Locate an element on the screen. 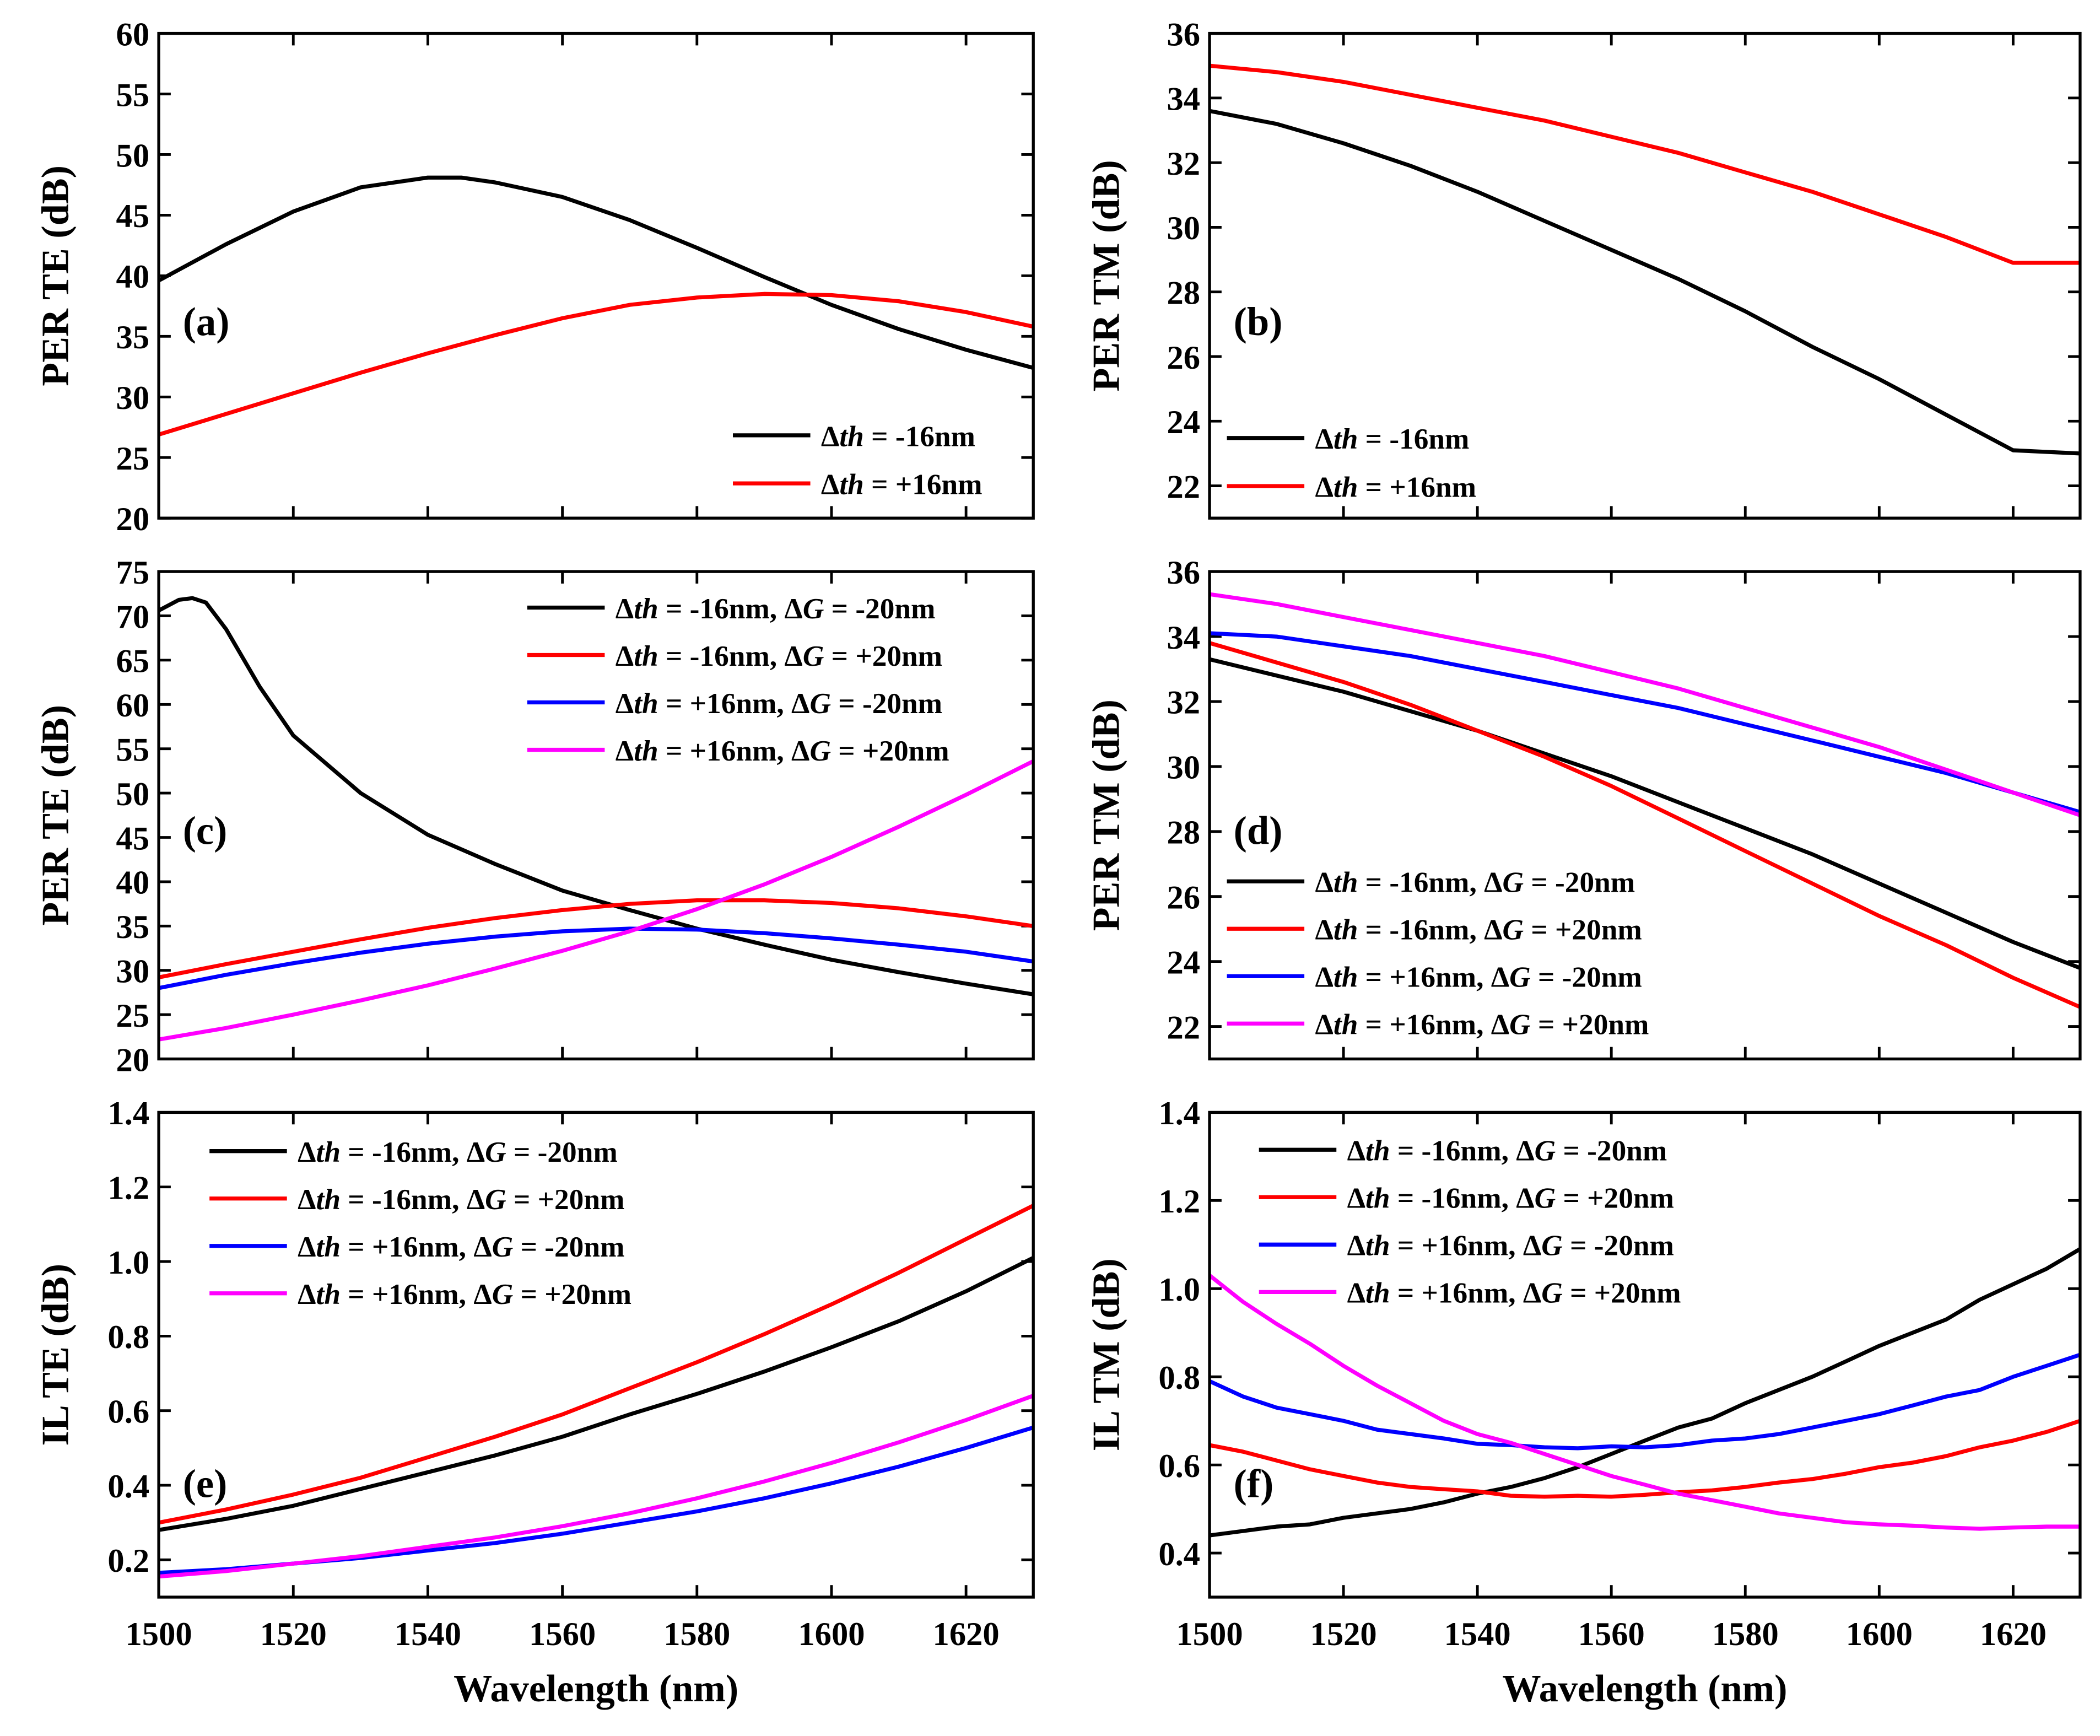 The image size is (2100, 1736). y-tick-label: 65 is located at coordinates (133, 661).